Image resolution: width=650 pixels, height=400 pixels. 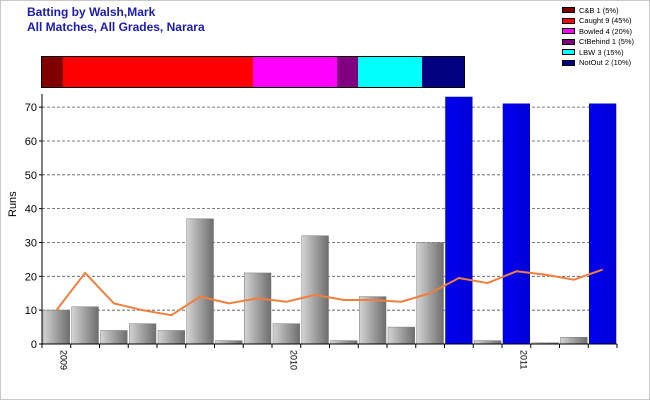 What do you see at coordinates (31, 243) in the screenshot?
I see `y-tick-label: 30` at bounding box center [31, 243].